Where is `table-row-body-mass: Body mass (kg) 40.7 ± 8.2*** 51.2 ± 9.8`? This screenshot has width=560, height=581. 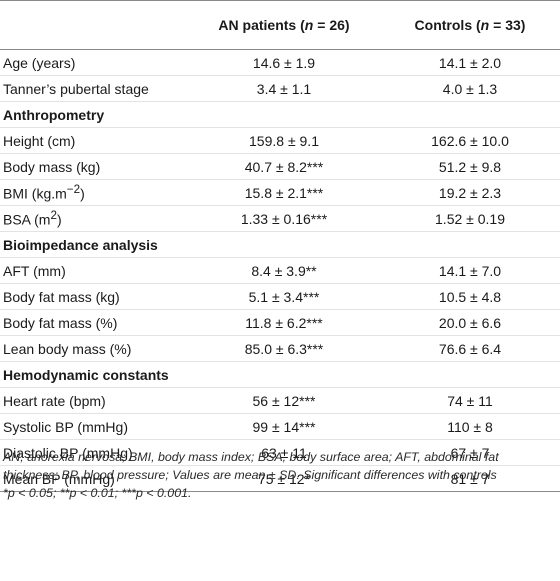 table-row-body-mass: Body mass (kg) 40.7 ± 8.2*** 51.2 ± 9.8 is located at coordinates (280, 166).